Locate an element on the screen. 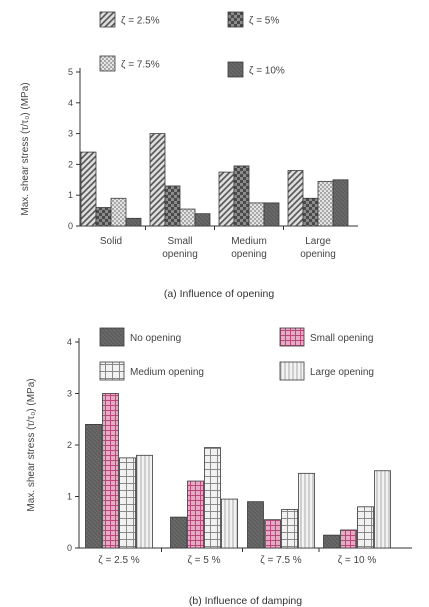  bar-5-medium-opening is located at coordinates (212, 498).